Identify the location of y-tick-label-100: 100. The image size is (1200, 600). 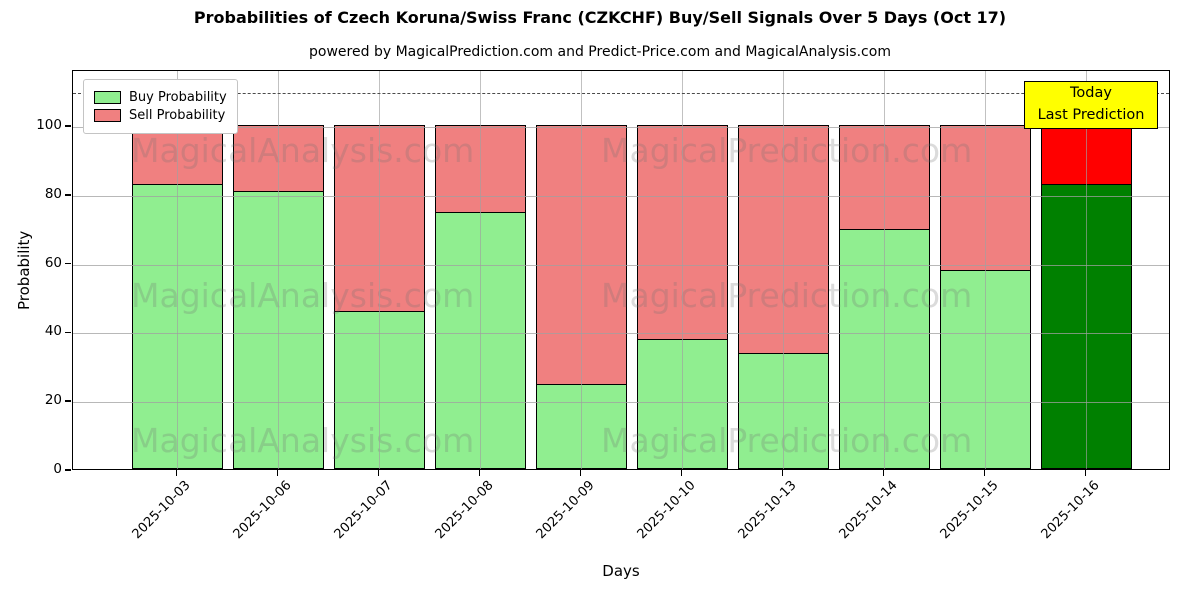
(49, 125).